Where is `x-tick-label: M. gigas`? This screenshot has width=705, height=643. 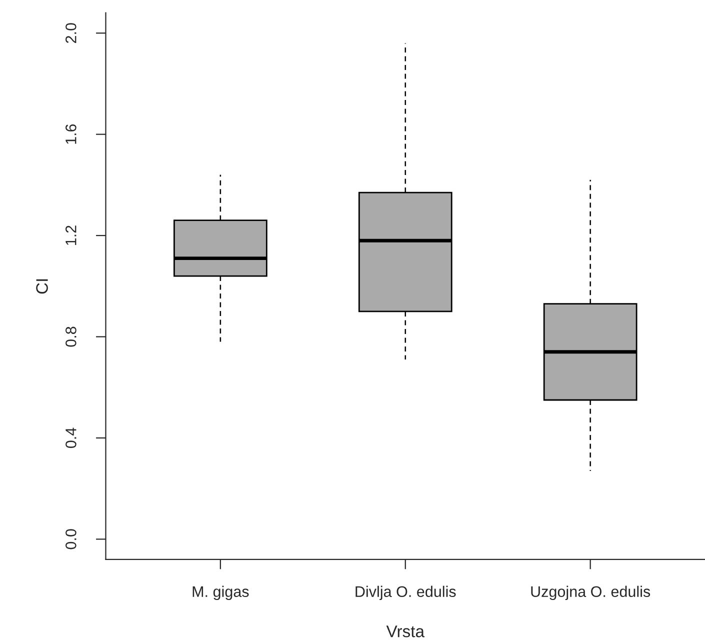 x-tick-label: M. gigas is located at coordinates (220, 593).